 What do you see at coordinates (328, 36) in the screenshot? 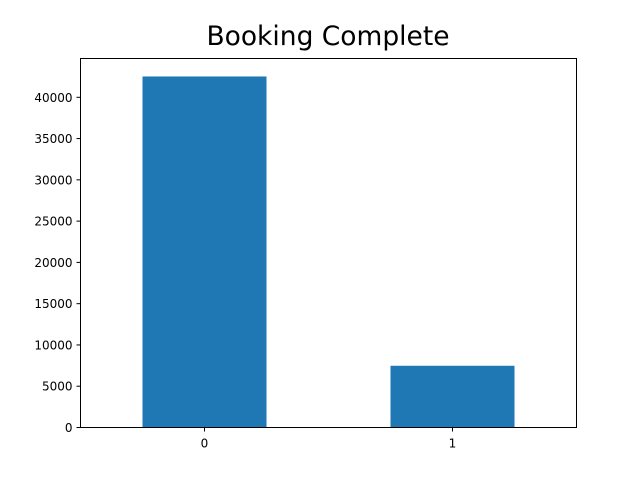
I see `chart-title: Booking Complete` at bounding box center [328, 36].